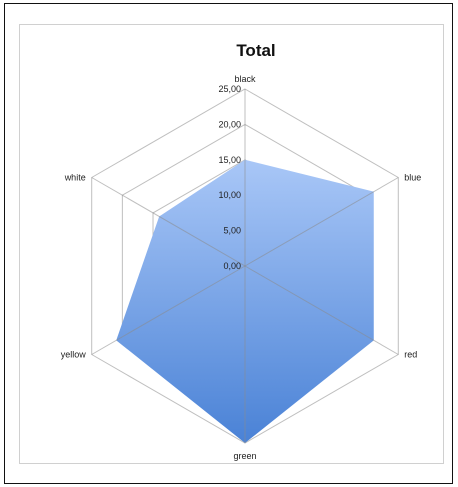 The image size is (458, 487). What do you see at coordinates (168, 310) in the screenshot?
I see `spoke-yellow` at bounding box center [168, 310].